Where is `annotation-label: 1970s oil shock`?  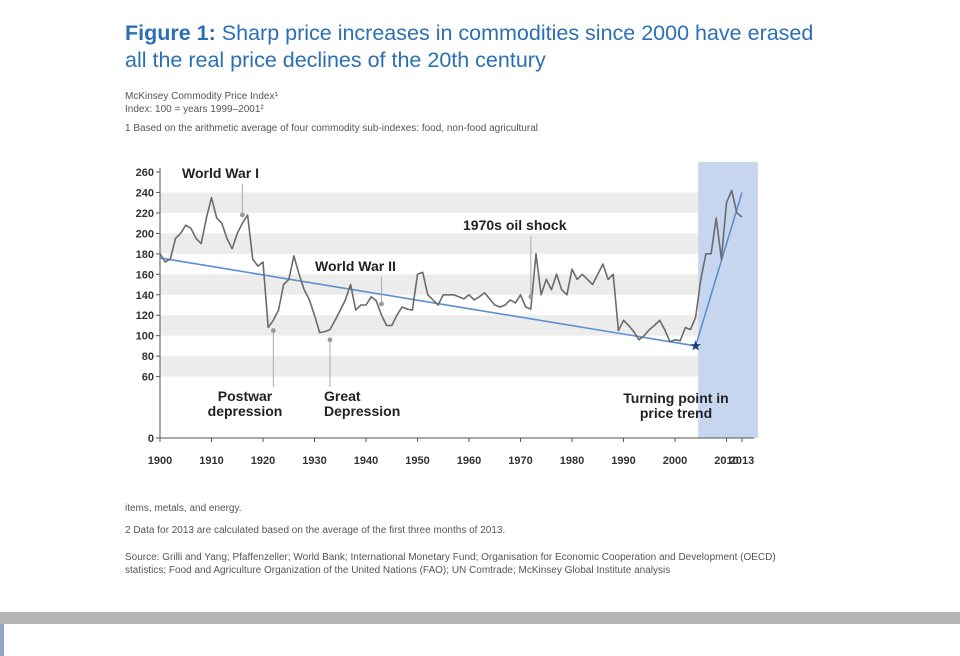
annotation-label: 1970s oil shock is located at coordinates (515, 225).